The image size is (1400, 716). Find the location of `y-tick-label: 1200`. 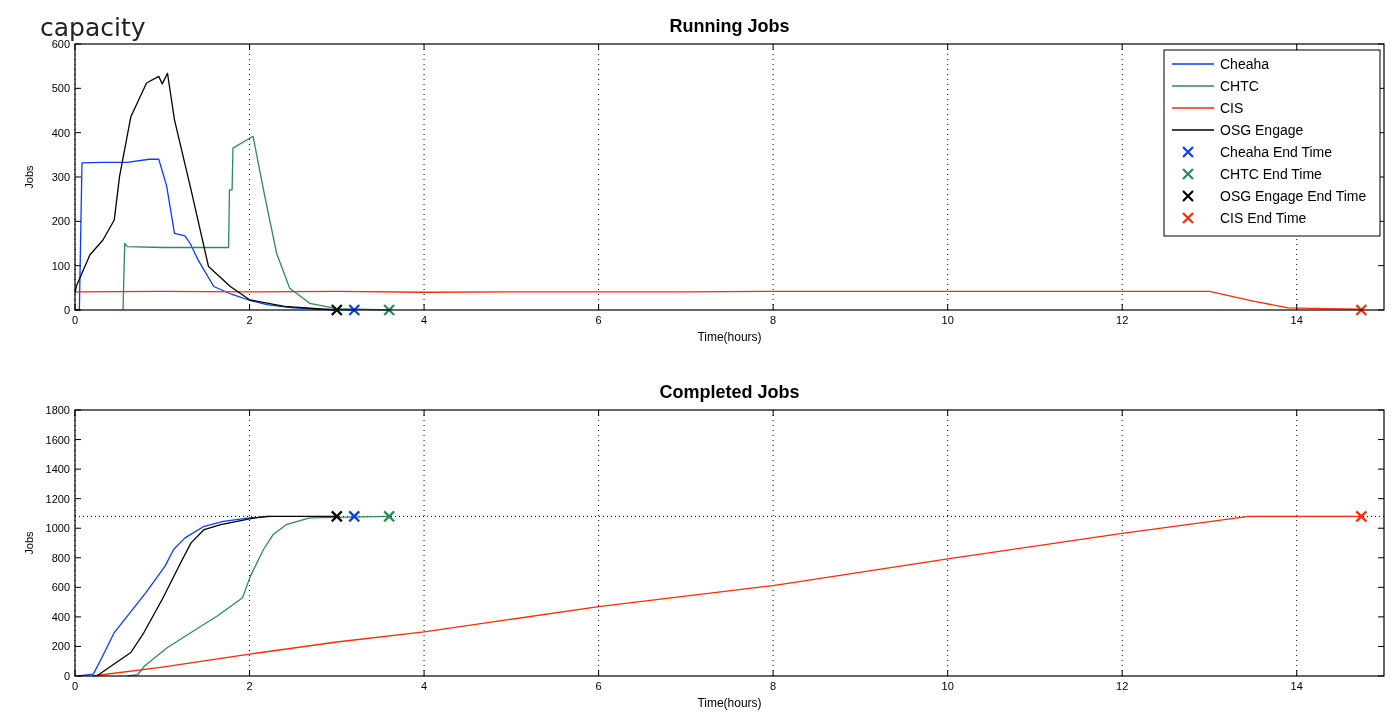

y-tick-label: 1200 is located at coordinates (57, 498).